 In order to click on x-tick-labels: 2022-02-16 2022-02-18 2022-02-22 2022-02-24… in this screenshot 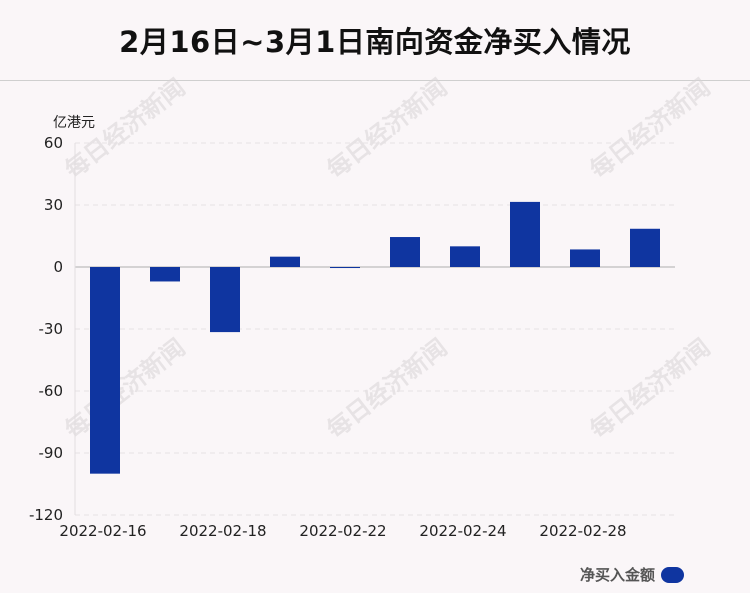, I will do `click(342, 531)`.